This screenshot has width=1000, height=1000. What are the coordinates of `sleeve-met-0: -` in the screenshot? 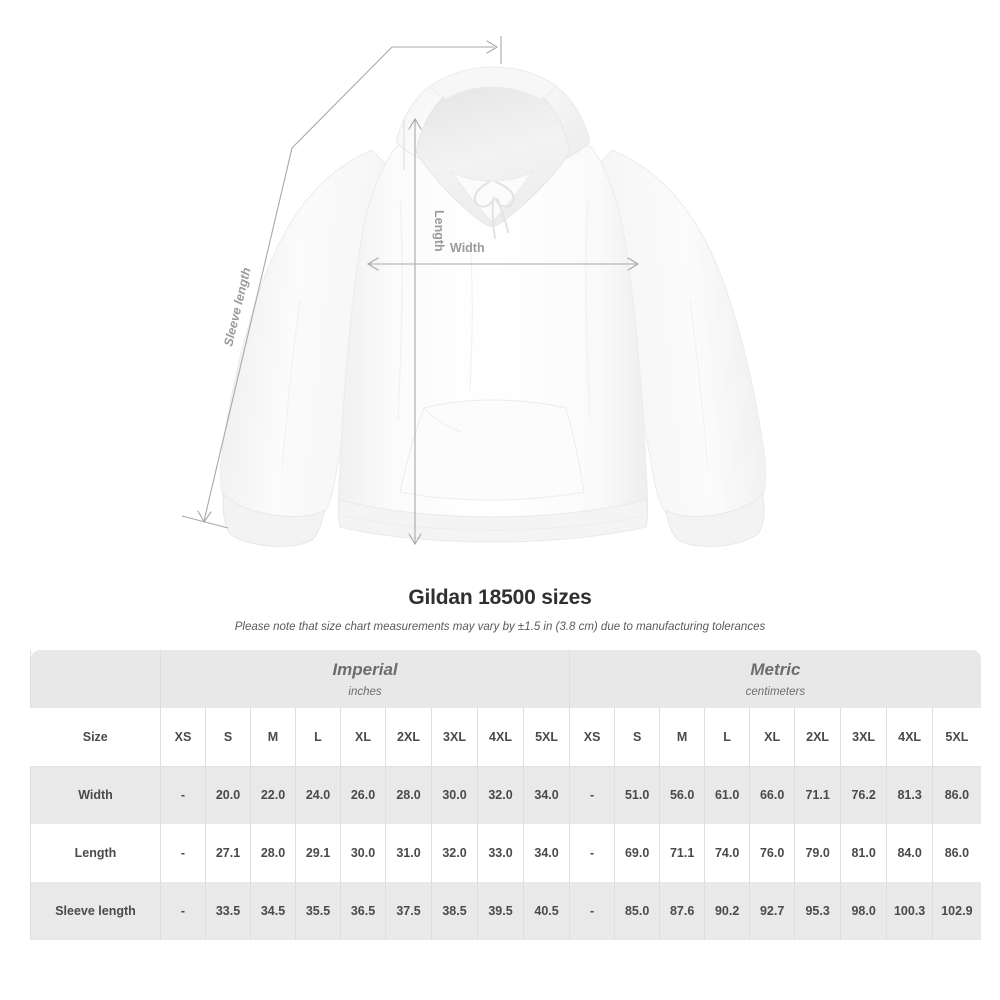 It's located at (592, 911).